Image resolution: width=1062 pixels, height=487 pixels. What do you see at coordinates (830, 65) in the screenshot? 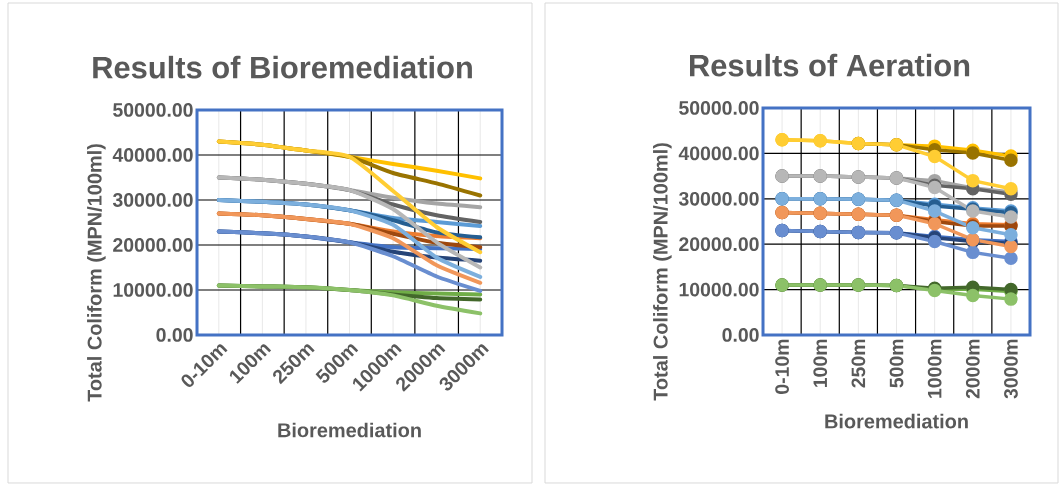
I see `chart-title: Results of Aeration` at bounding box center [830, 65].